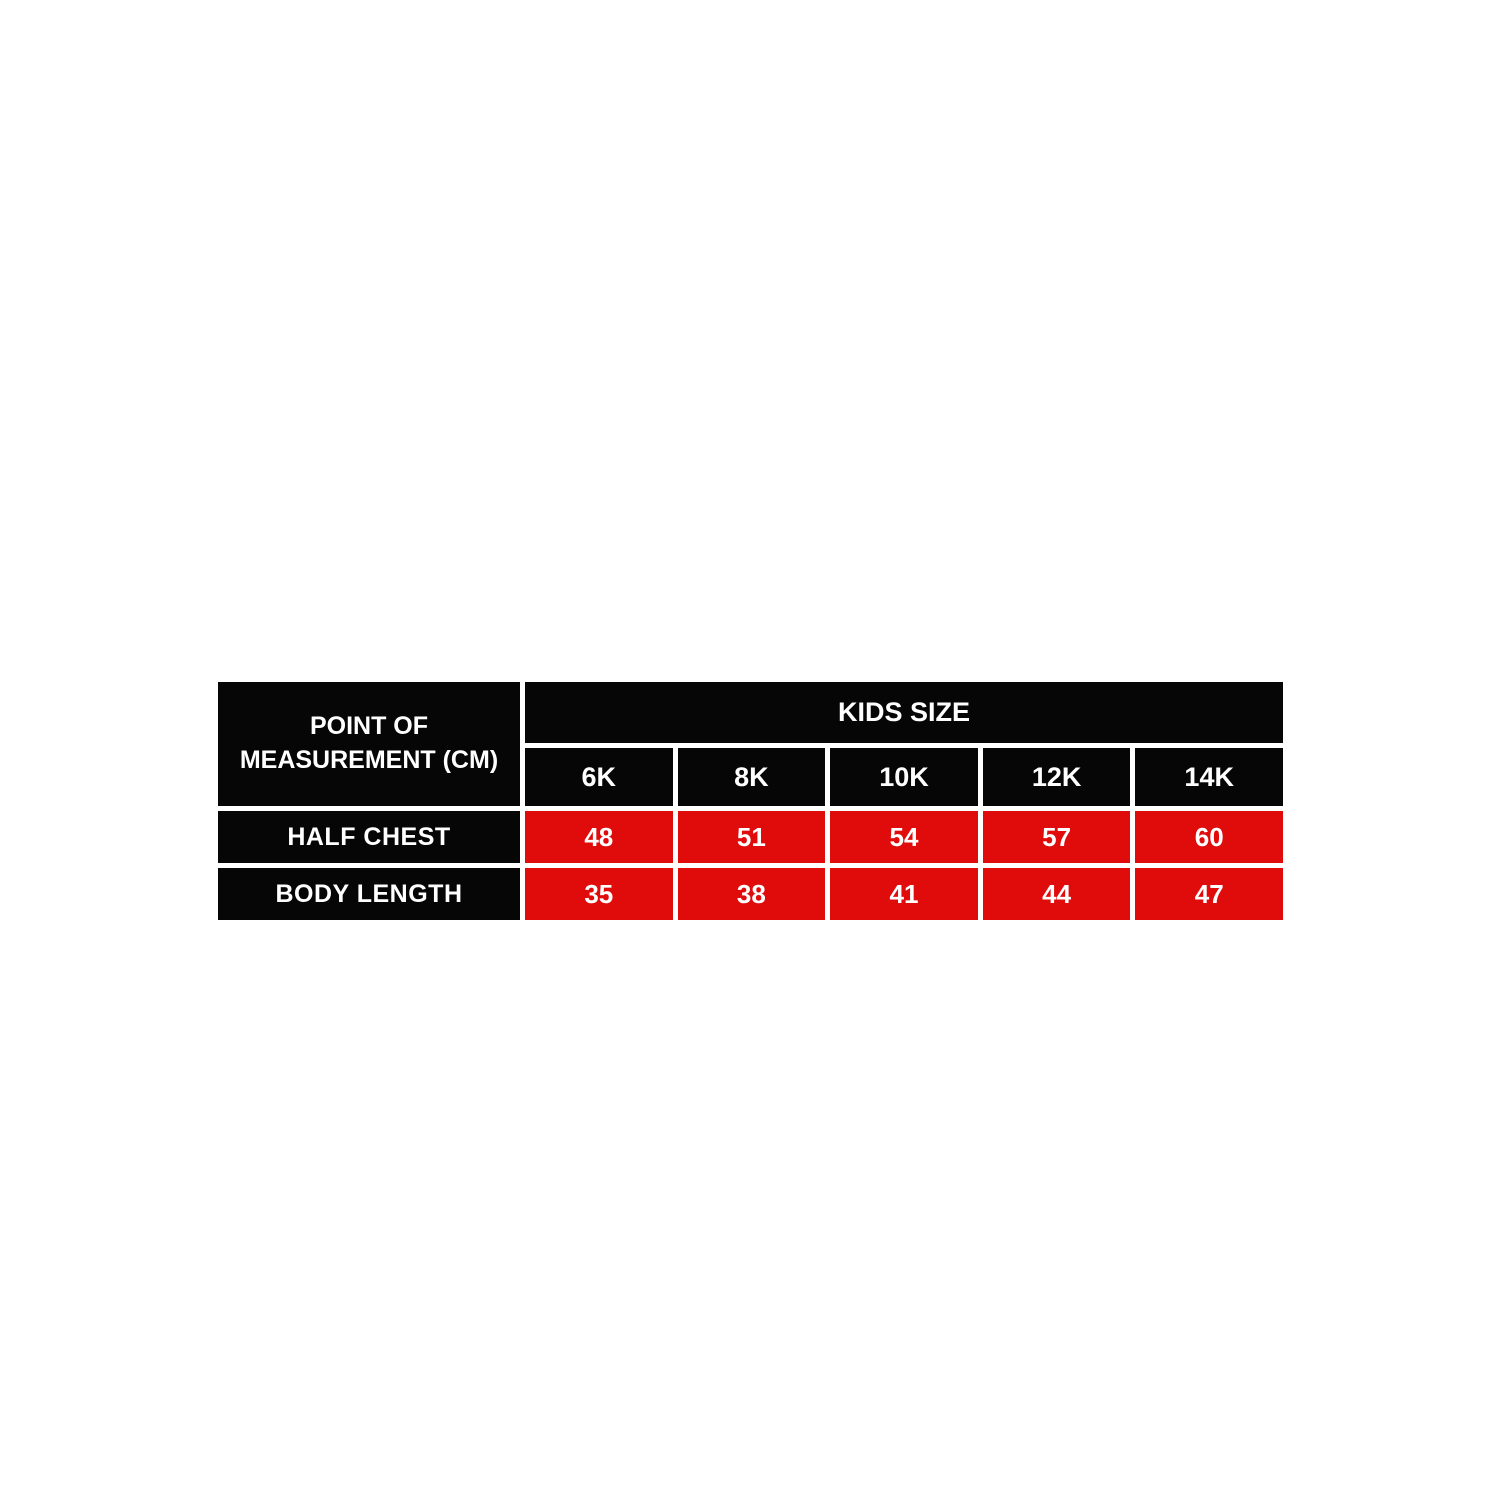 Image resolution: width=1500 pixels, height=1500 pixels. What do you see at coordinates (1209, 837) in the screenshot?
I see `value-half-chest-14k: 60` at bounding box center [1209, 837].